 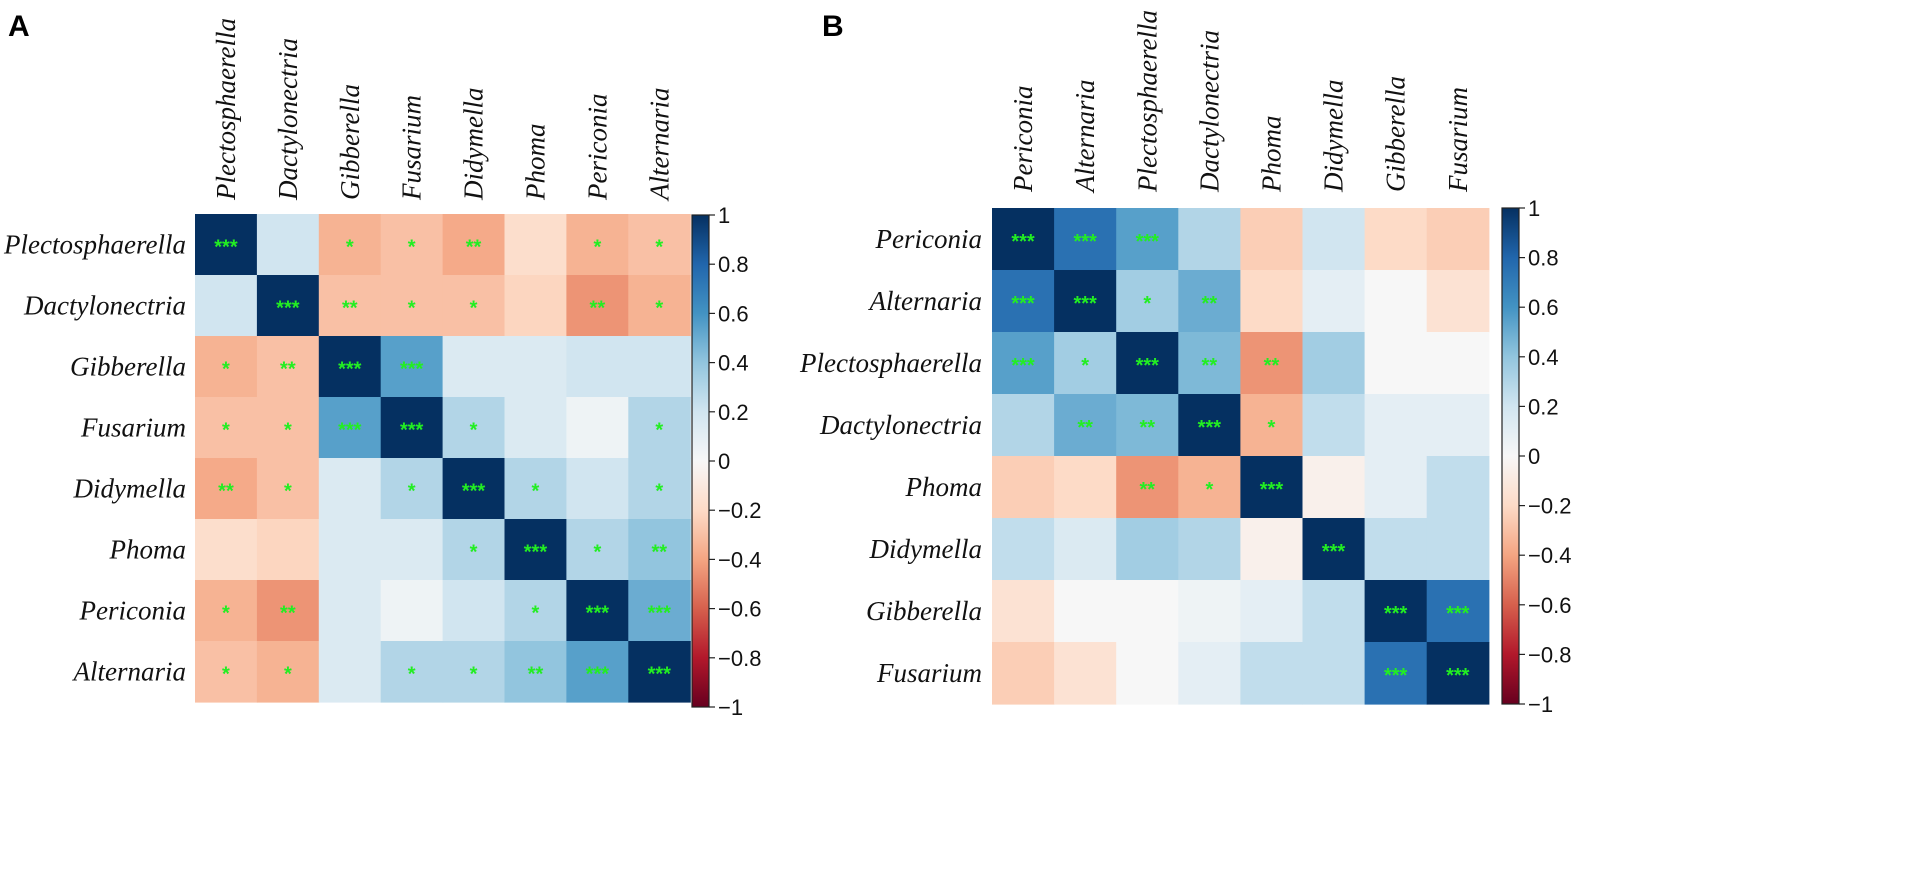 I want to click on colorbar-tick-label: 0.4, so click(x=1543, y=357).